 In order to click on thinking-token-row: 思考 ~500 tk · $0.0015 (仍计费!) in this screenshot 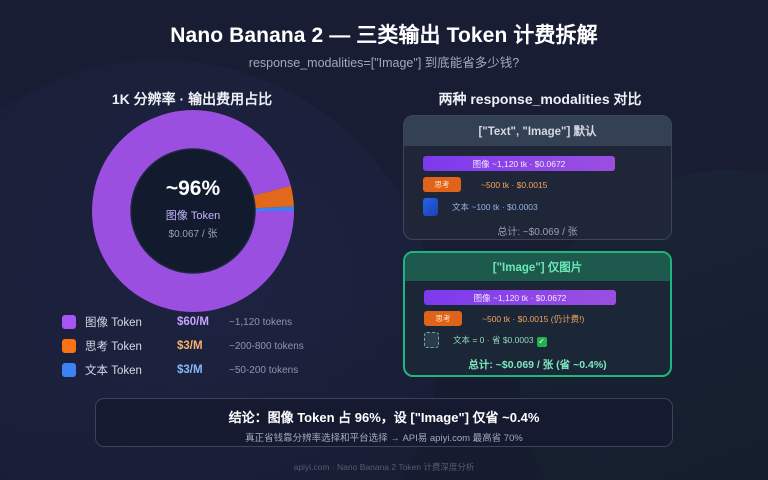, I will do `click(504, 318)`.